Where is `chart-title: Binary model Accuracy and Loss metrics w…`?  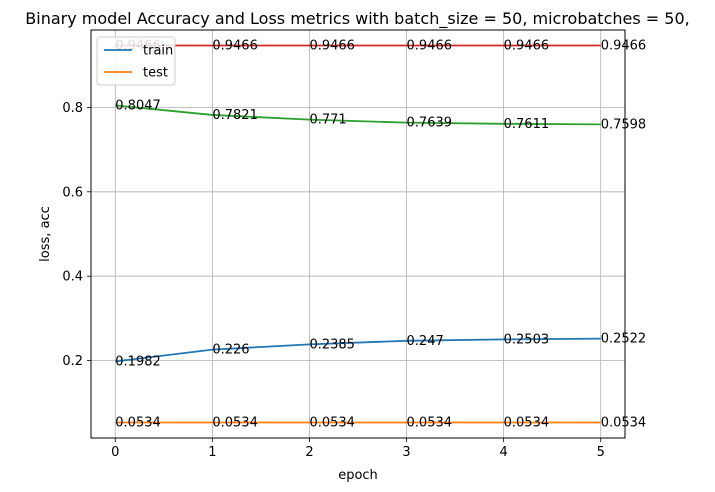
chart-title: Binary model Accuracy and Loss metrics w… is located at coordinates (357, 18).